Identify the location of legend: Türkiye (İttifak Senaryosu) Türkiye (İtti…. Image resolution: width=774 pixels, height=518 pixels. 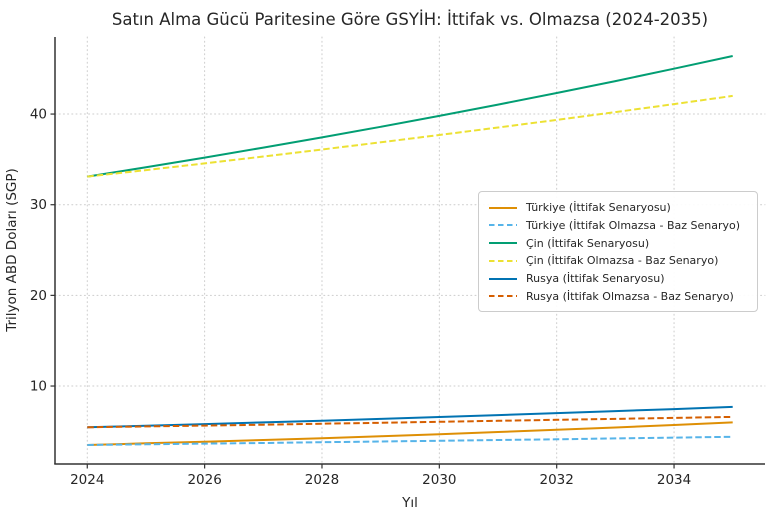
(618, 251).